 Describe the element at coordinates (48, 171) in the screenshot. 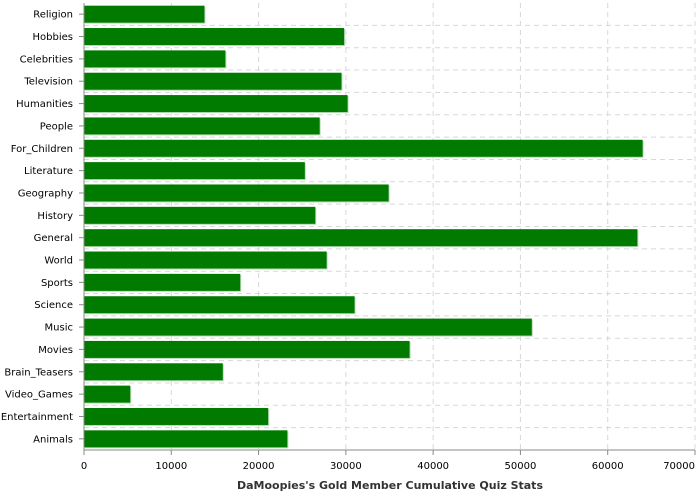

I see `category-label: Literature` at that location.